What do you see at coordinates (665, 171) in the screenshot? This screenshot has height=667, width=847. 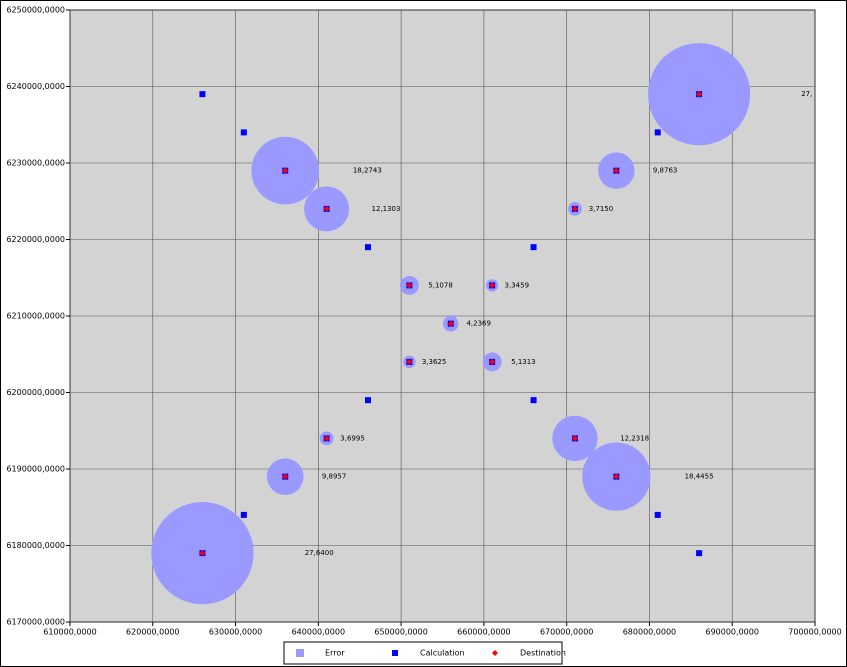 I see `data-label: 9,8763` at bounding box center [665, 171].